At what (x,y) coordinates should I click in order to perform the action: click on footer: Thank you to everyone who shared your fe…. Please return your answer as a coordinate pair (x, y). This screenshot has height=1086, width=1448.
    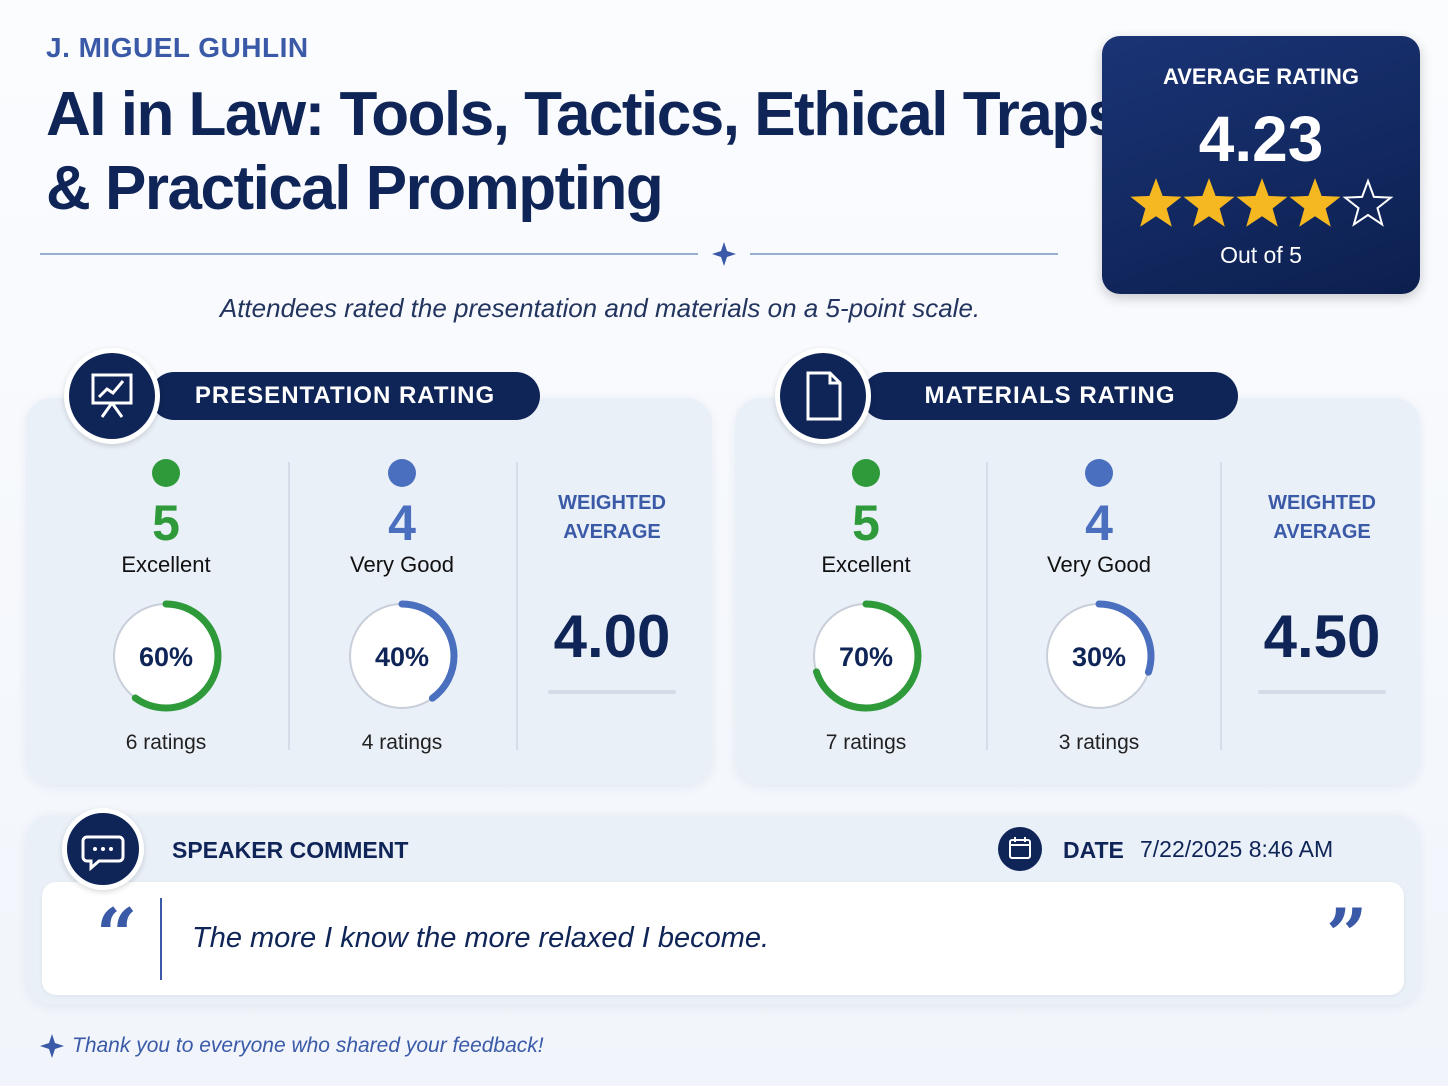
    Looking at the image, I should click on (308, 1045).